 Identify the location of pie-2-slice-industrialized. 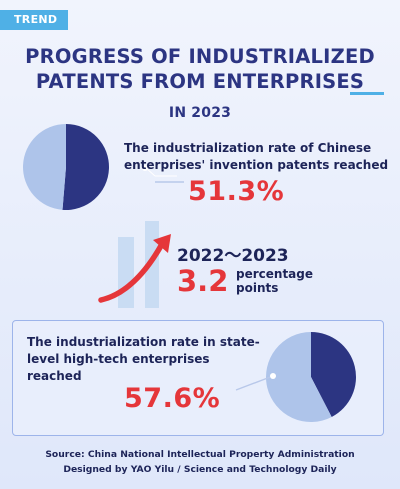
(299, 377).